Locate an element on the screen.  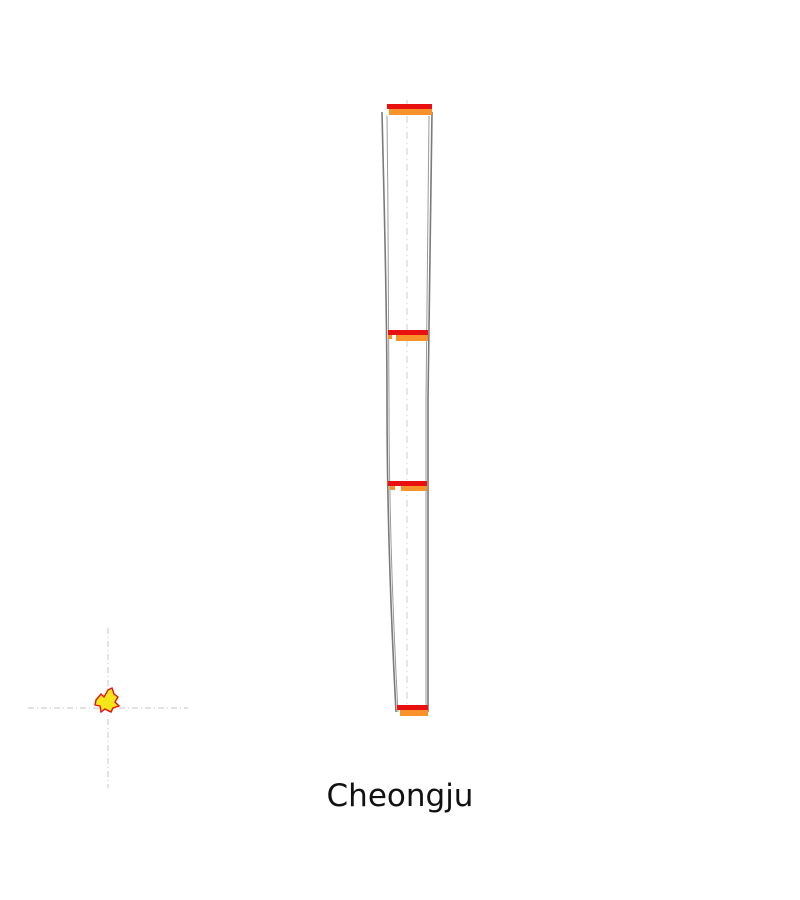
flame-marker-icon is located at coordinates (107, 700).